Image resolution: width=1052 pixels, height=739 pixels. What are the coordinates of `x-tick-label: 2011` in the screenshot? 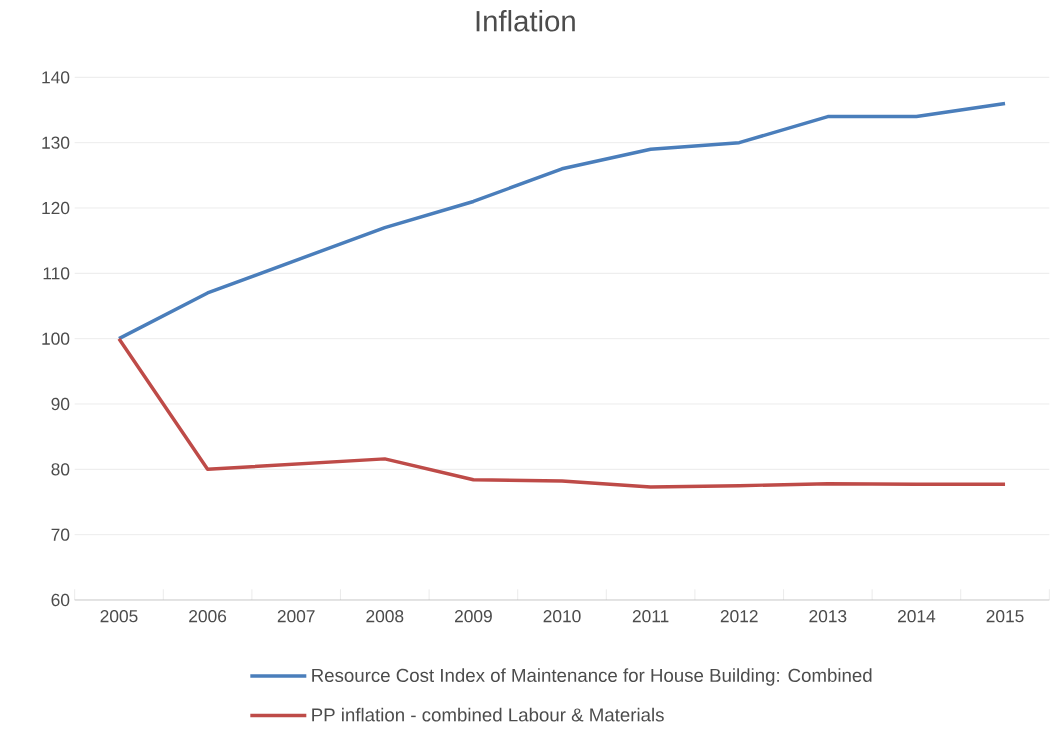 It's located at (650, 616).